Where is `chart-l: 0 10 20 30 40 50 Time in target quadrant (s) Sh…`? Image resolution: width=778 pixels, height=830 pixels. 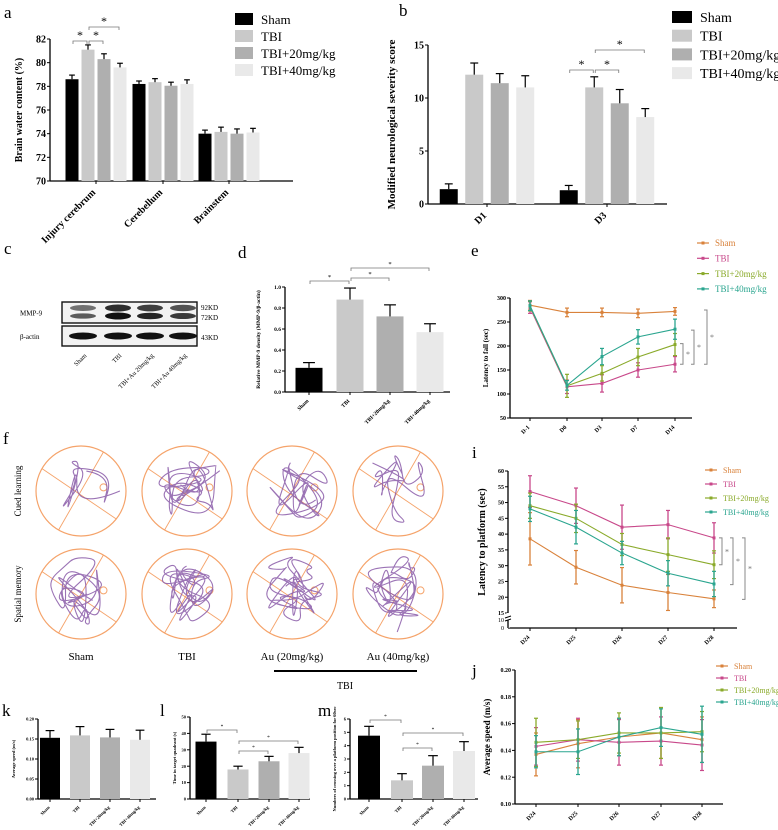
chart-l: 0 10 20 30 40 50 Time in target quadrant (s) Sh… is located at coordinates (241, 771).